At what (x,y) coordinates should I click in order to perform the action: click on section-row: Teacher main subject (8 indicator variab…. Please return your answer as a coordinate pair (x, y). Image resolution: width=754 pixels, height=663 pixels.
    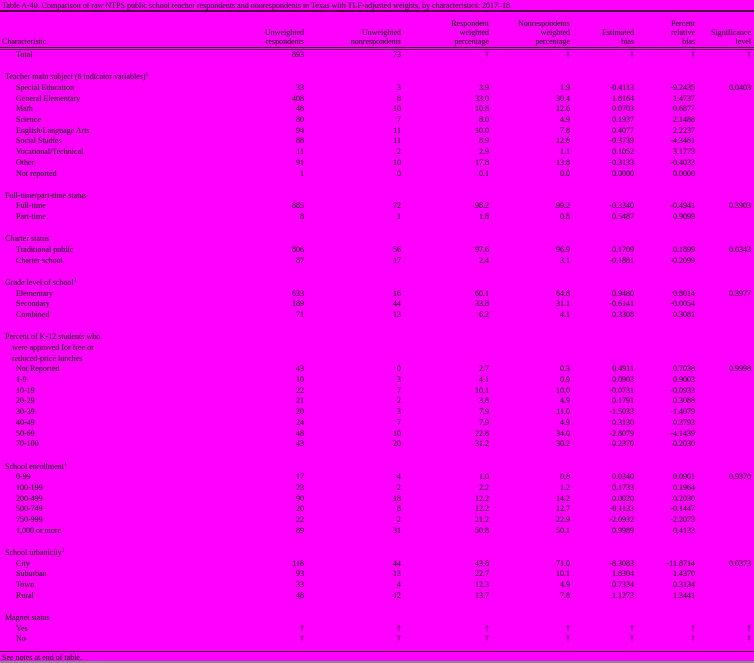
    Looking at the image, I should click on (377, 77).